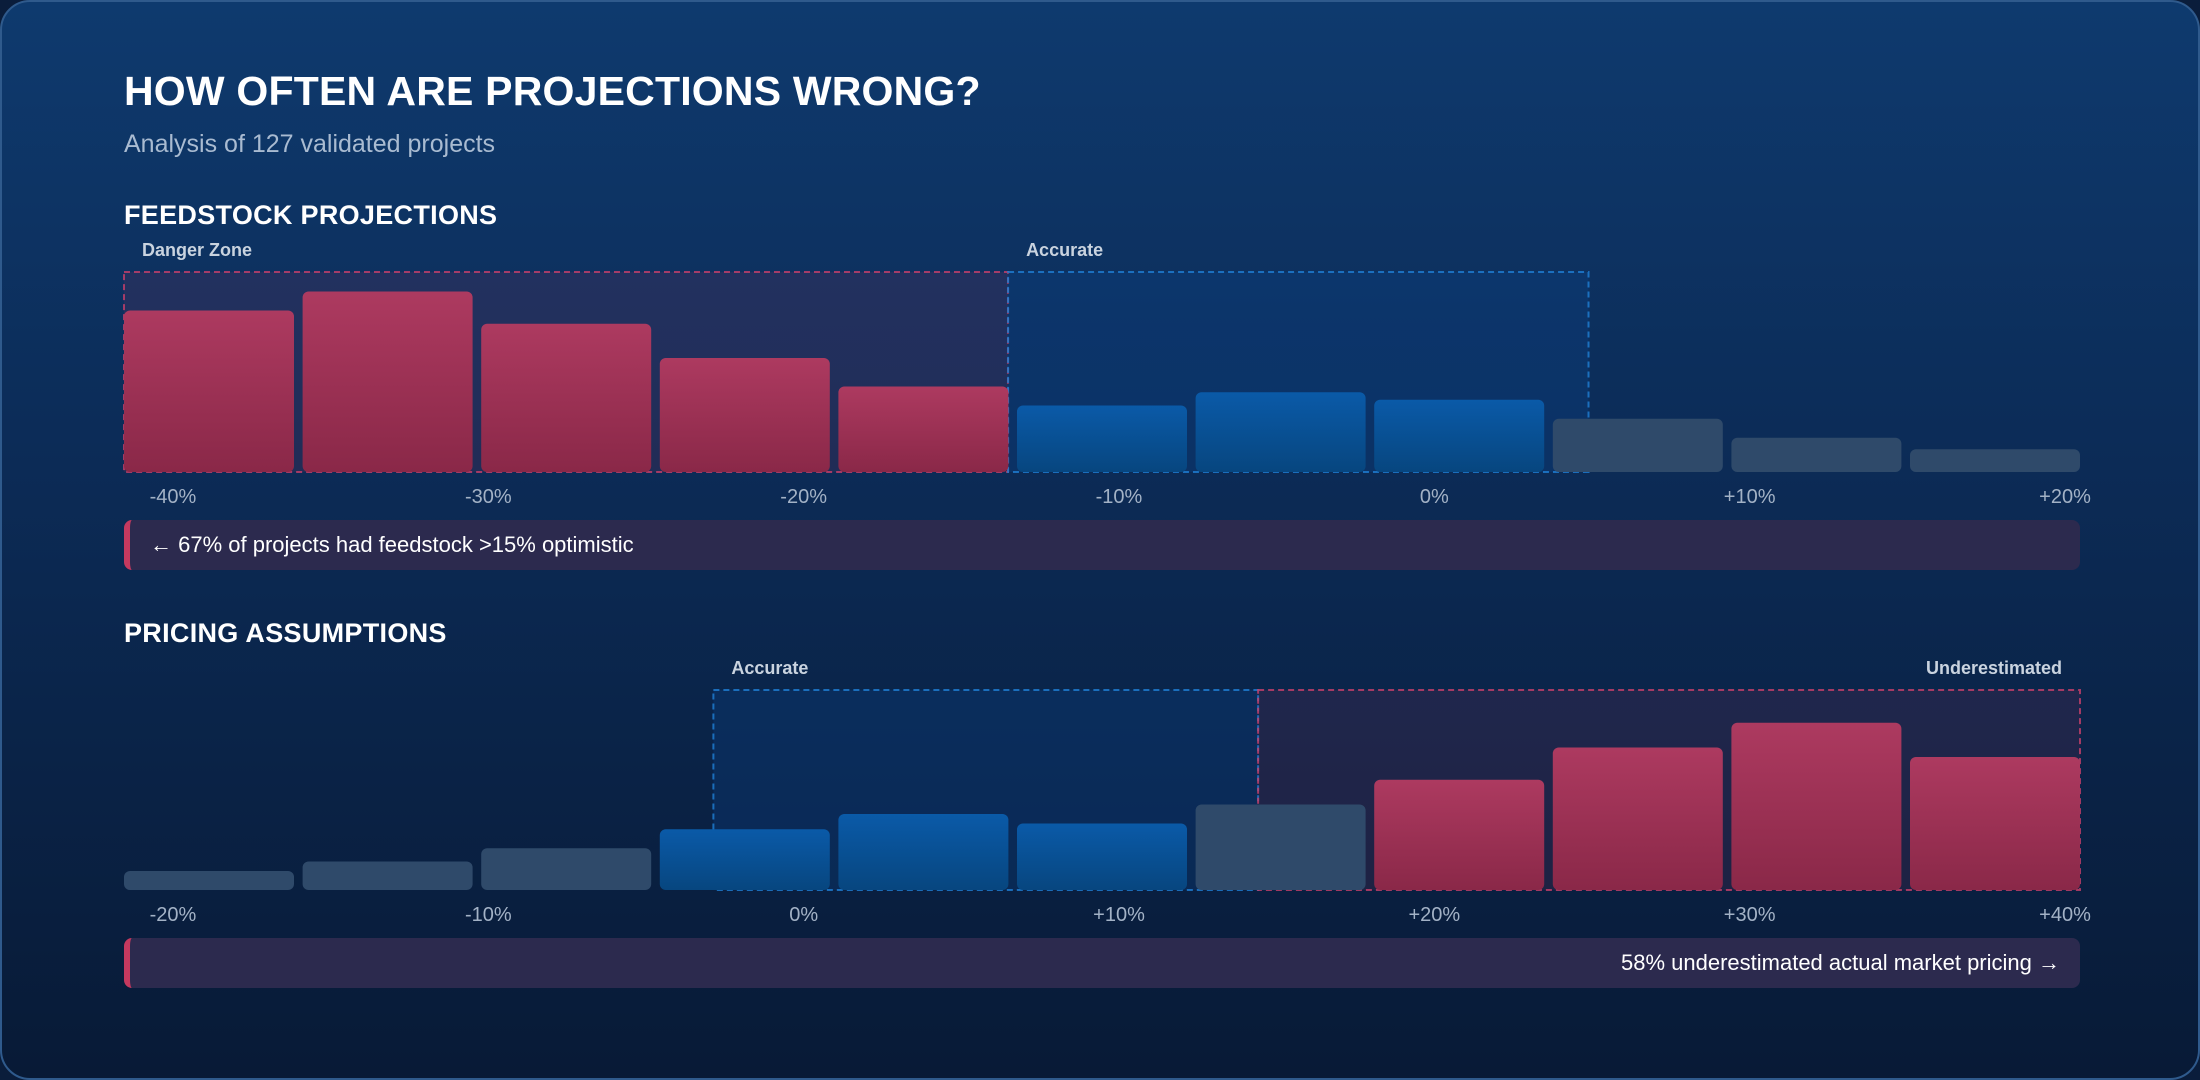 The height and width of the screenshot is (1080, 2200). What do you see at coordinates (173, 497) in the screenshot?
I see `tick-label: -40%` at bounding box center [173, 497].